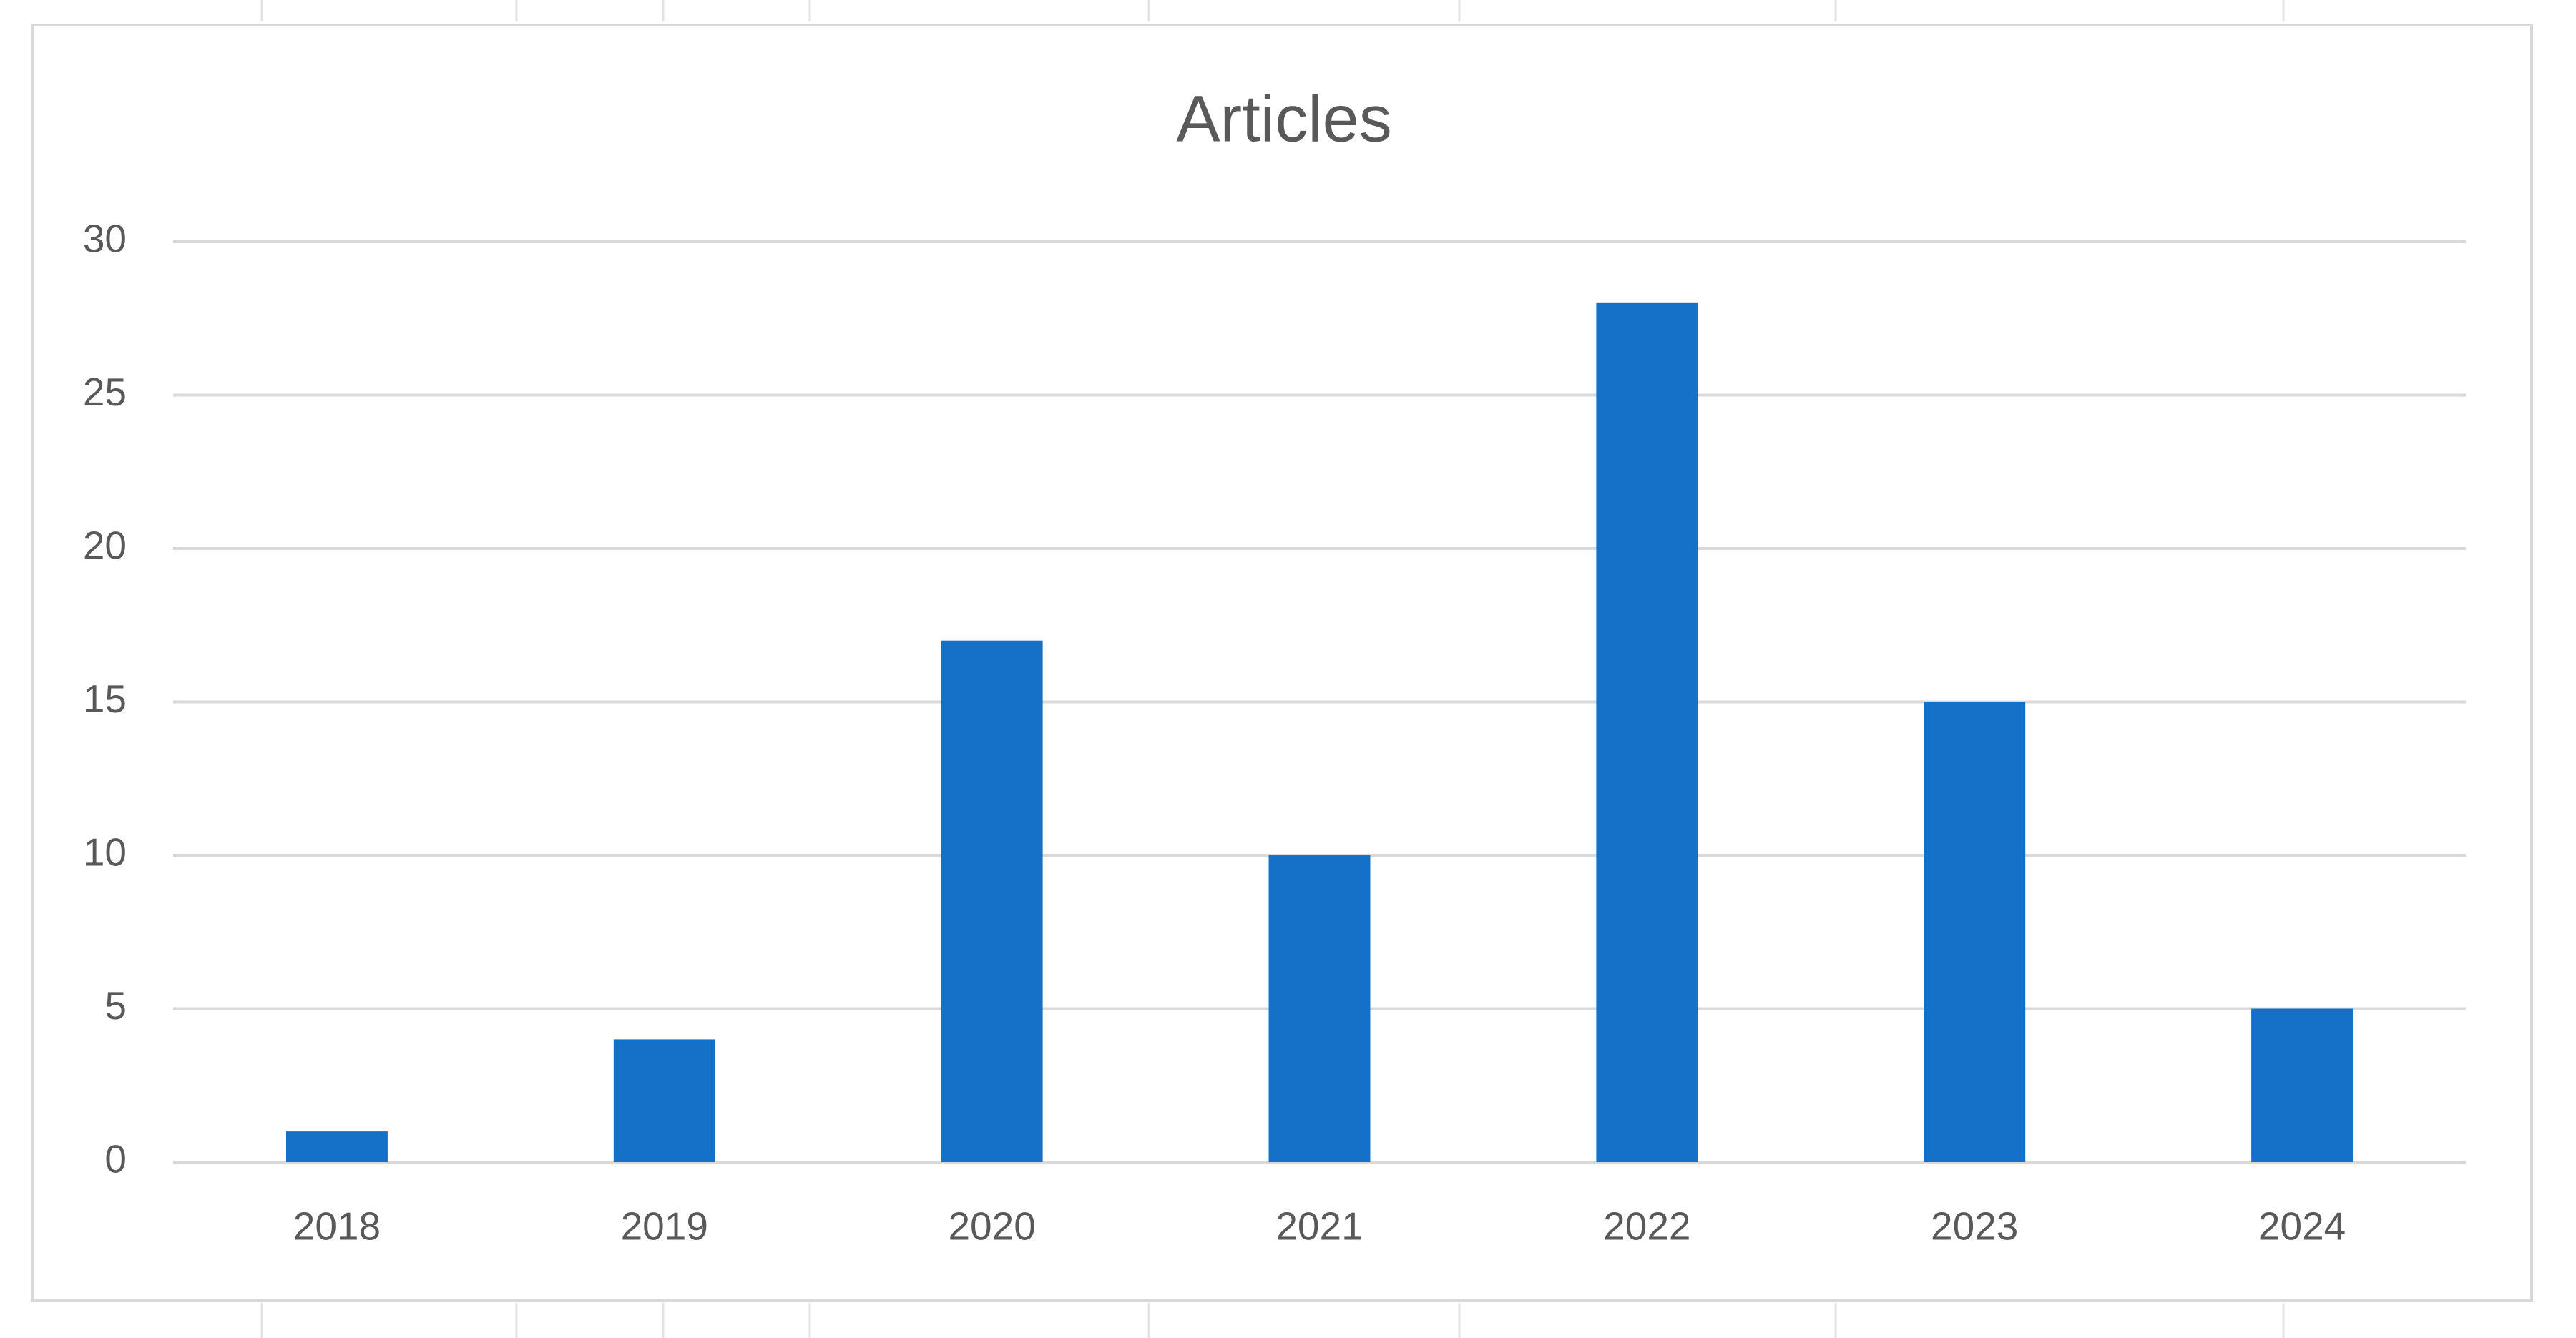 The image size is (2576, 1338). What do you see at coordinates (105, 852) in the screenshot?
I see `y-tick-label: 10` at bounding box center [105, 852].